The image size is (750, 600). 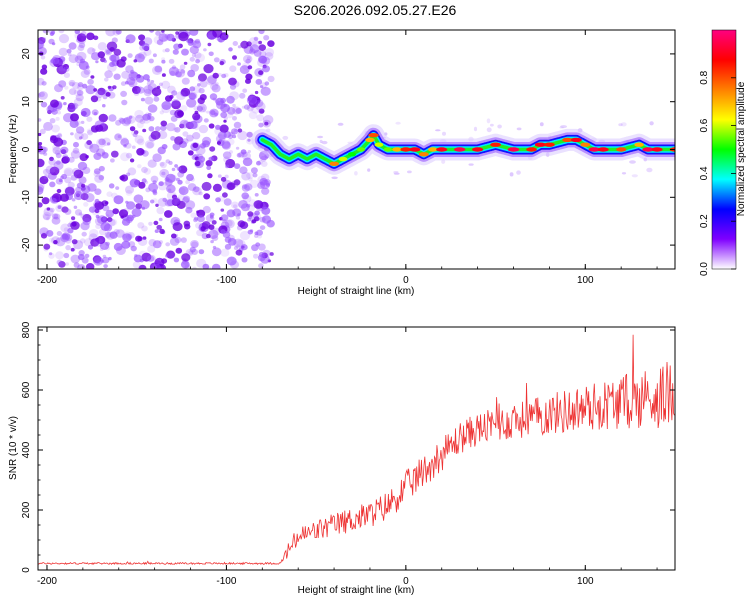 I want to click on bottom-y-tick-label: 200, so click(x=26, y=509).